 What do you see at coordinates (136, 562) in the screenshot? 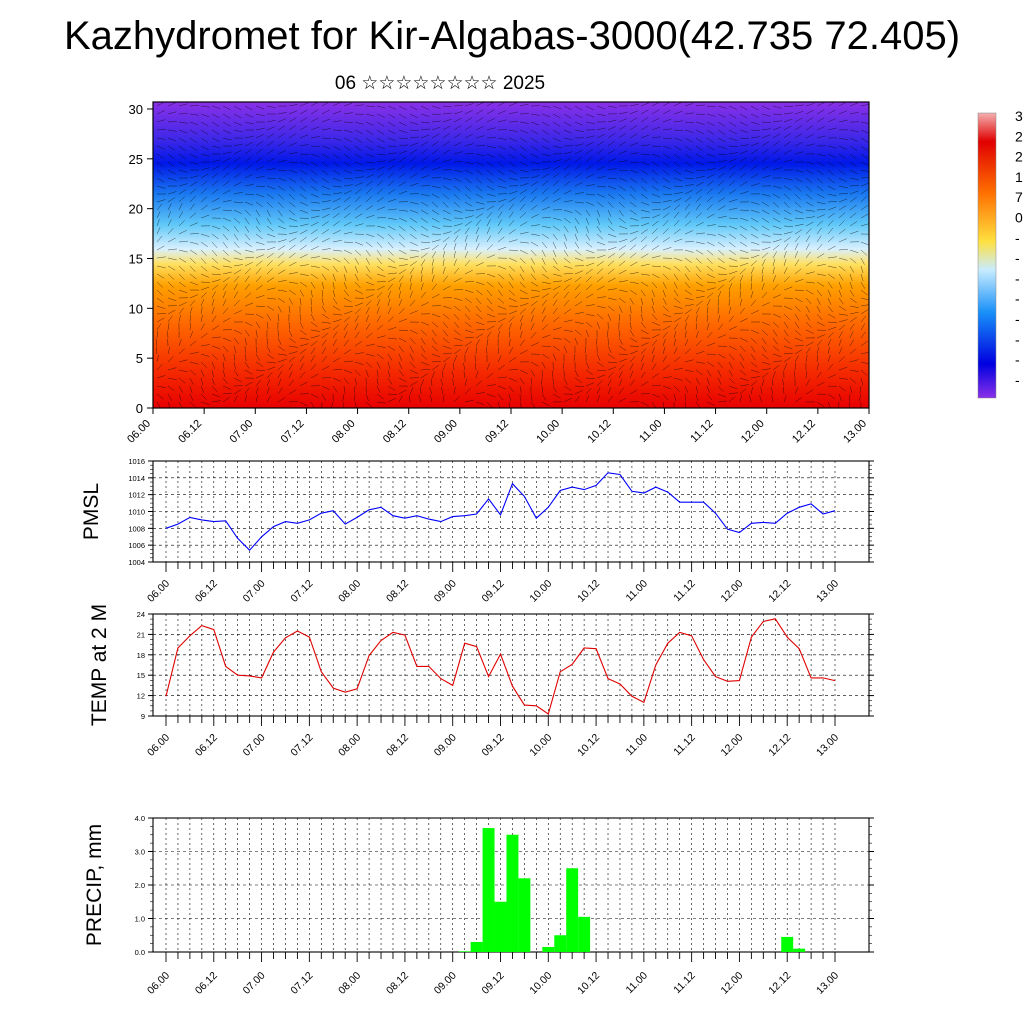
I see `y-tick-label: 1004` at bounding box center [136, 562].